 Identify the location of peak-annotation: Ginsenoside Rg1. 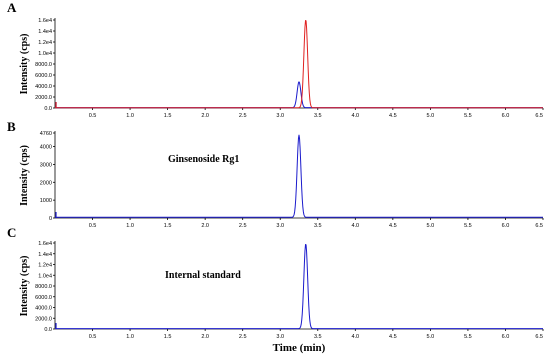
(203, 159).